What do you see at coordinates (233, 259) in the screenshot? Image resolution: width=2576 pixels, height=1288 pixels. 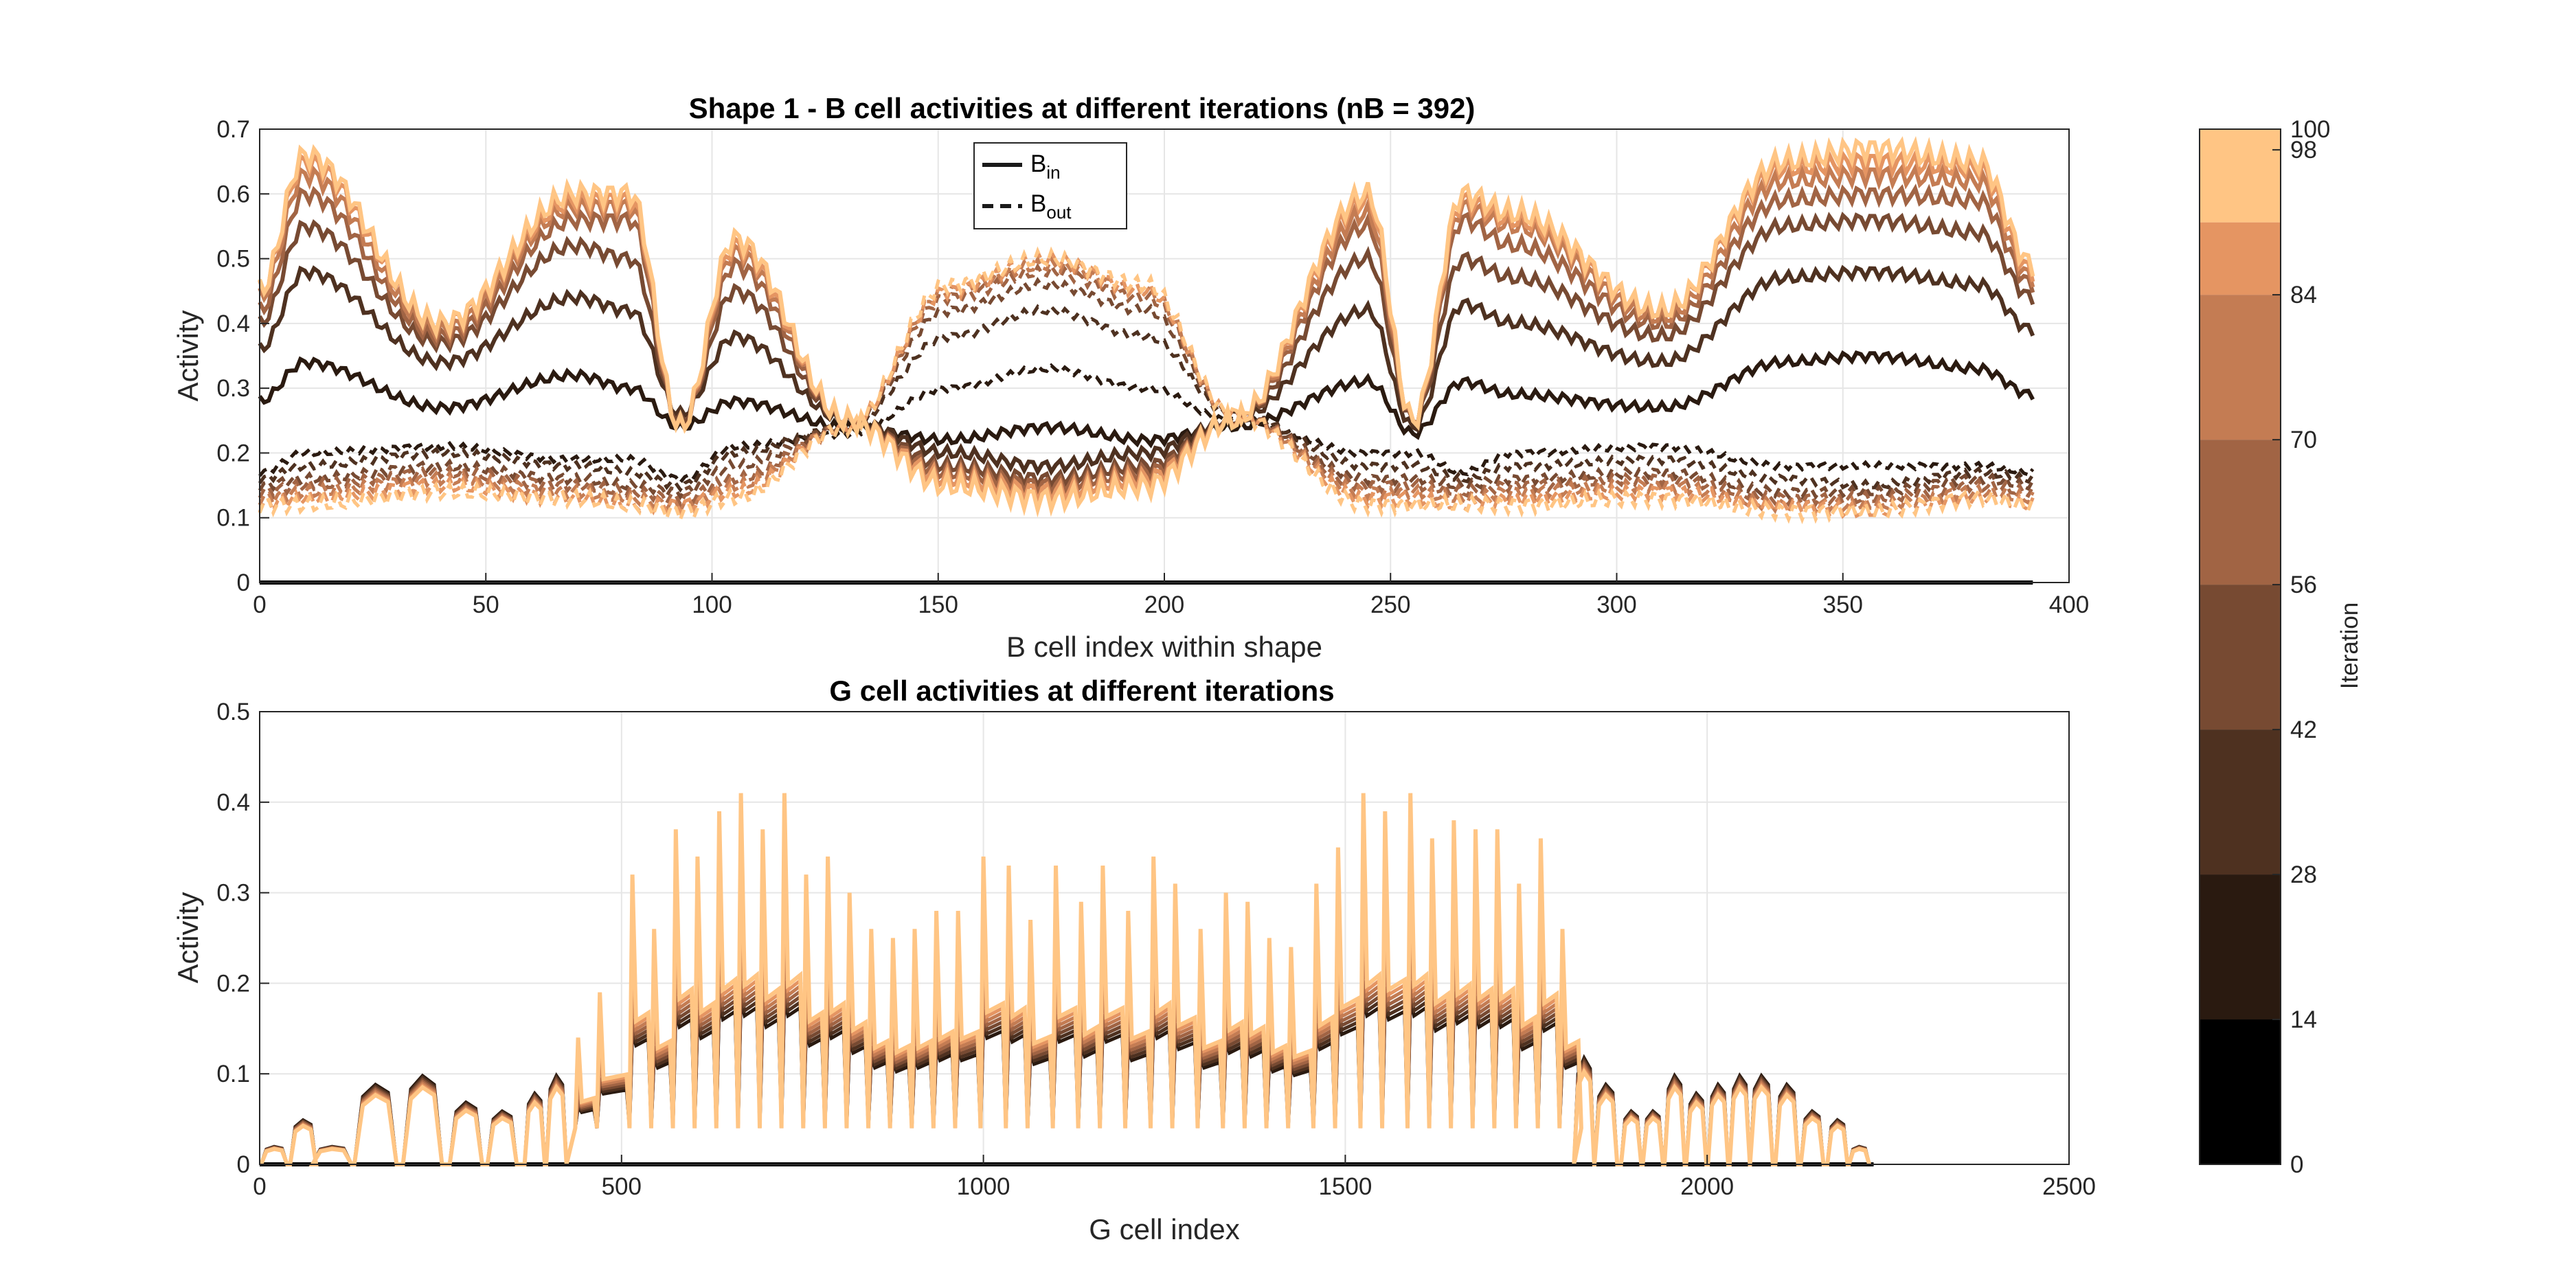 I see `b-cell-ytick-label: 0.5` at bounding box center [233, 259].